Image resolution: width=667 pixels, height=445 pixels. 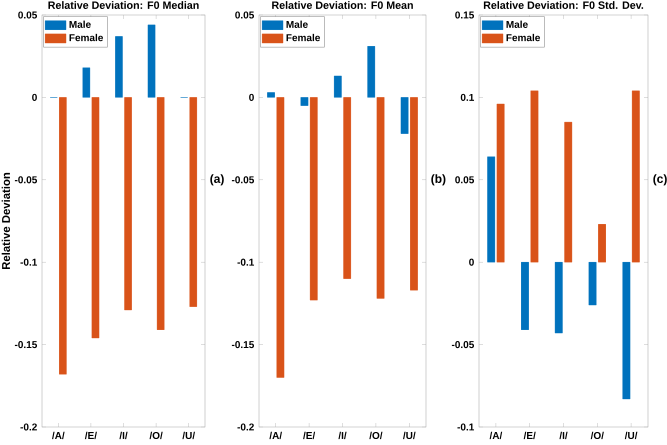 I want to click on text: (a), so click(x=217, y=180).